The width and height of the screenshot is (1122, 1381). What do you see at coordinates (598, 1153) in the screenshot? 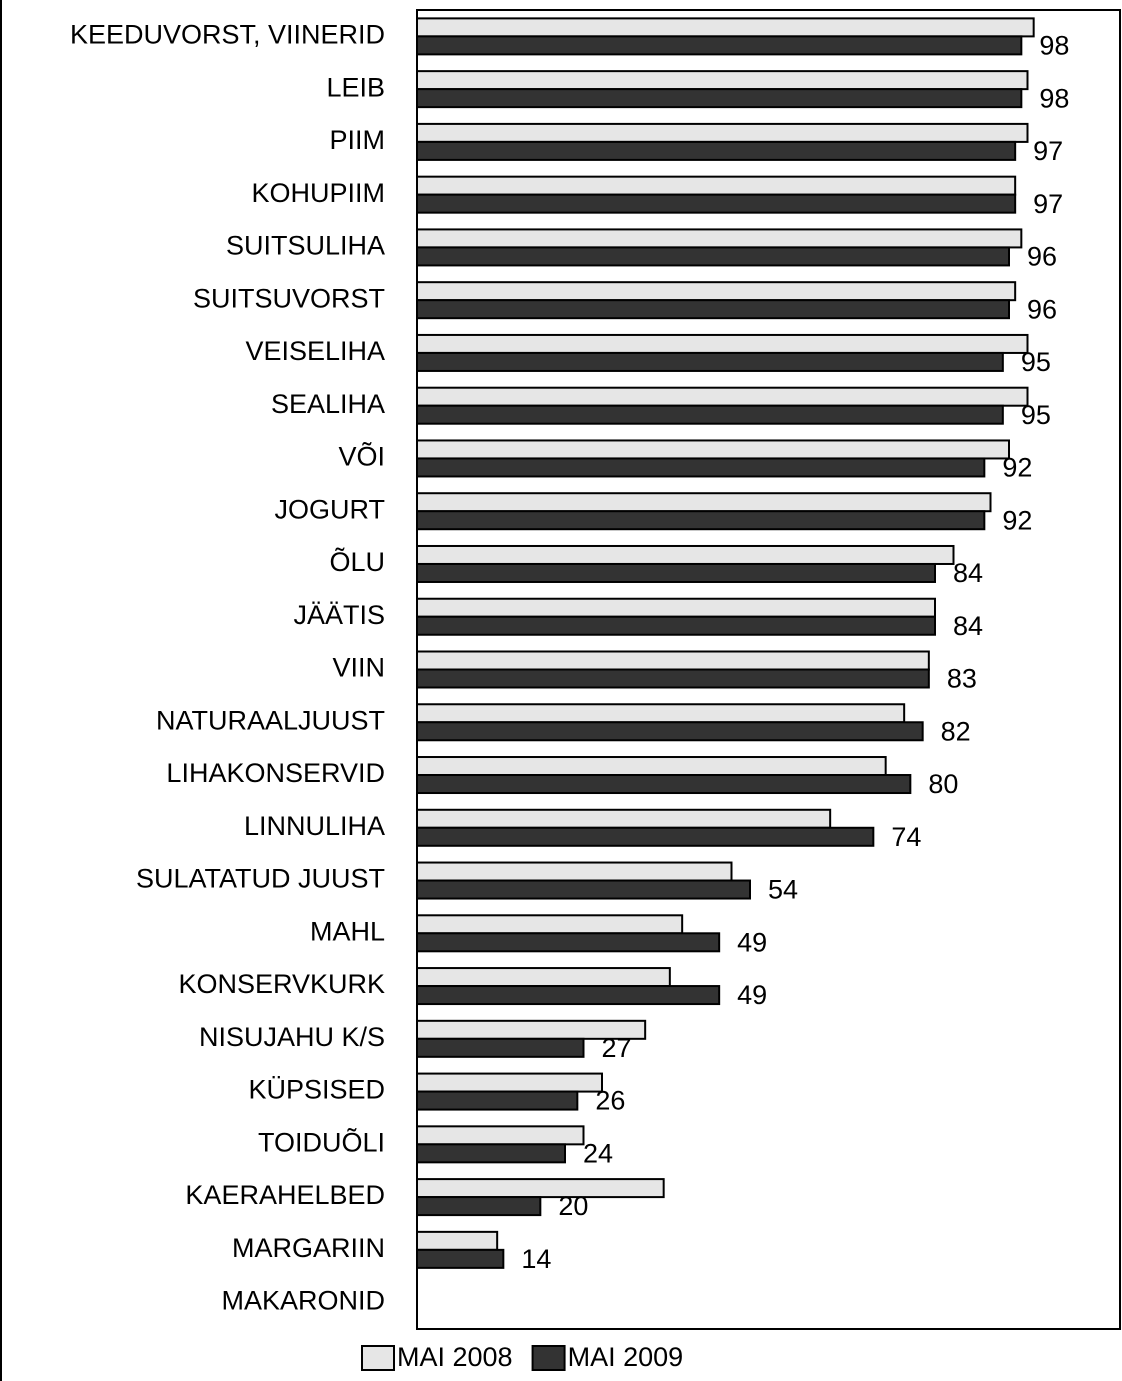
I see `data-label: 24` at bounding box center [598, 1153].